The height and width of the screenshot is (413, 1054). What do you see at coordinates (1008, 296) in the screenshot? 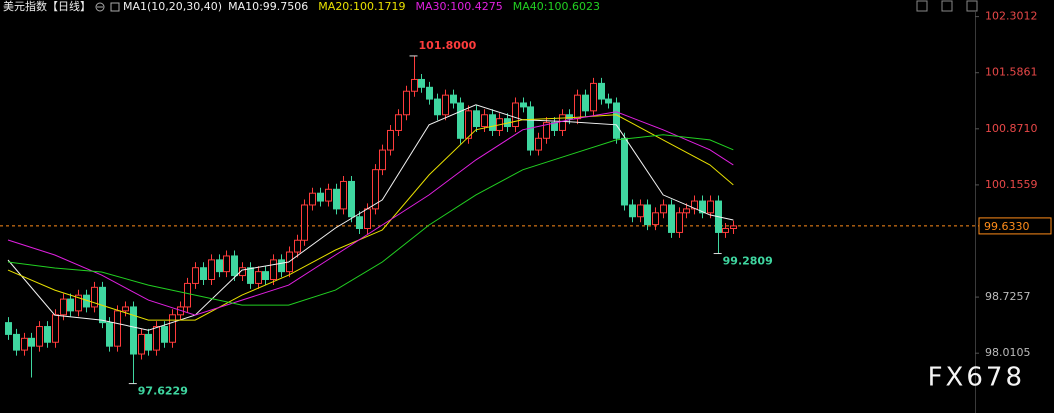
I see `y-tick-label: 98.7257` at bounding box center [1008, 296].